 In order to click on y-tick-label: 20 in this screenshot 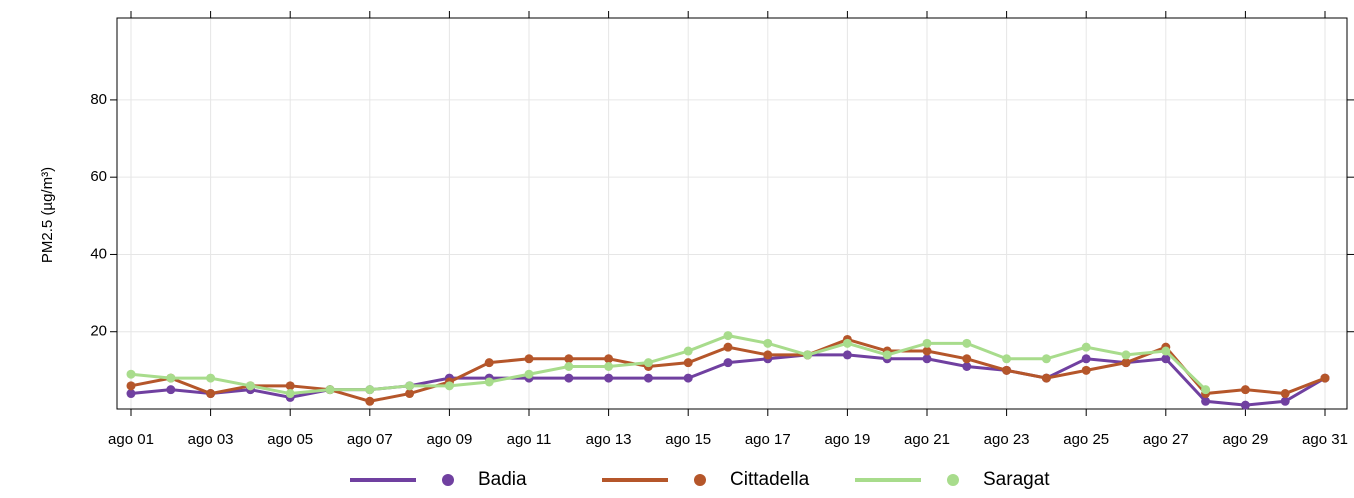, I will do `click(98, 331)`.